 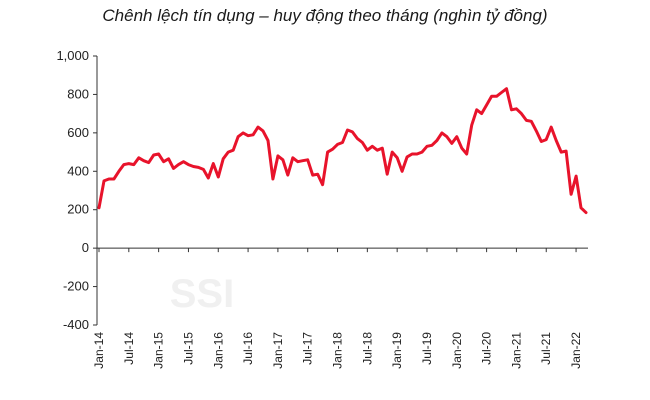 I want to click on x-tick-label: Jan-19, so click(x=397, y=350).